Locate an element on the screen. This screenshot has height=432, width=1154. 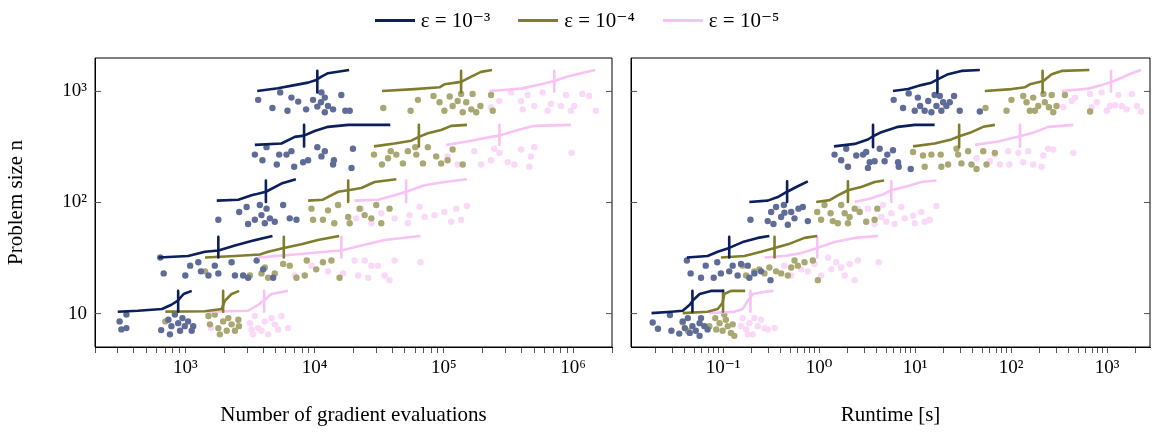
legend-label: ε = 10⁻³ is located at coordinates (455, 20).